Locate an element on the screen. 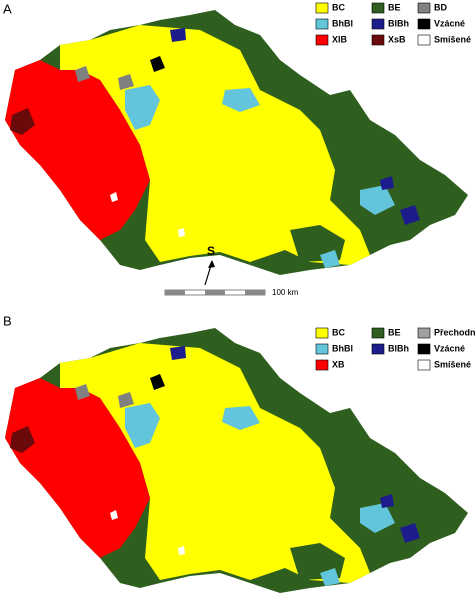 The height and width of the screenshot is (600, 476). panel-label: A is located at coordinates (7, 8).